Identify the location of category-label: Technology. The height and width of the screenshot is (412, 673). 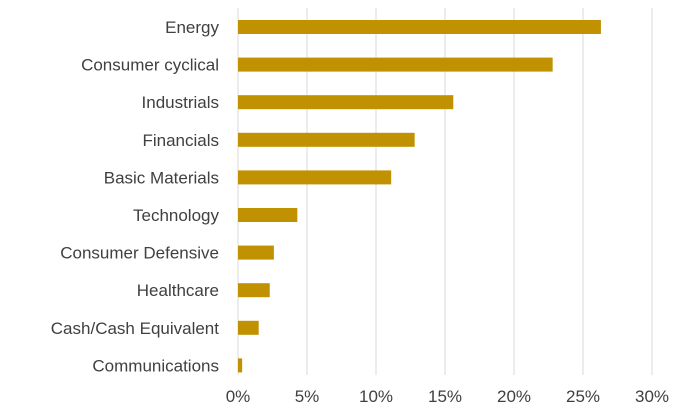
(176, 215).